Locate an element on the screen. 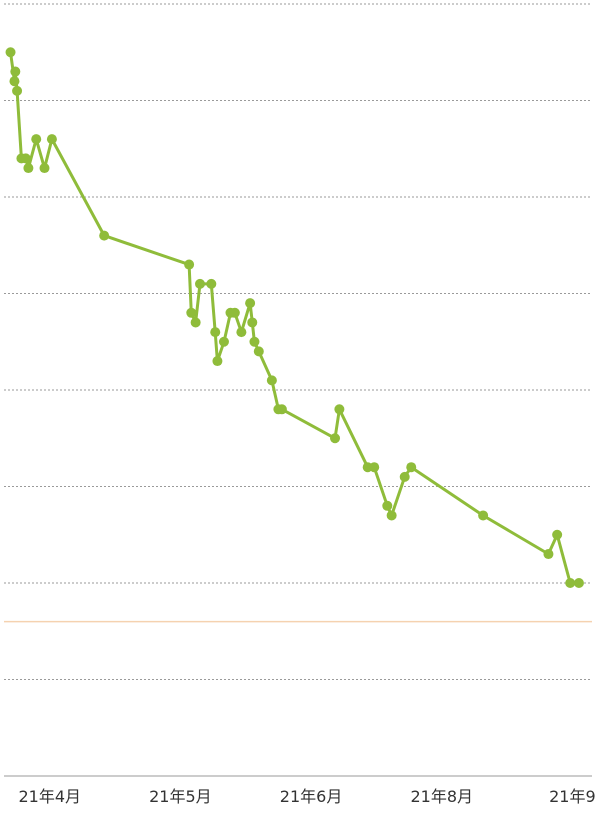  x-tick-label: 21年8月 is located at coordinates (441, 796).